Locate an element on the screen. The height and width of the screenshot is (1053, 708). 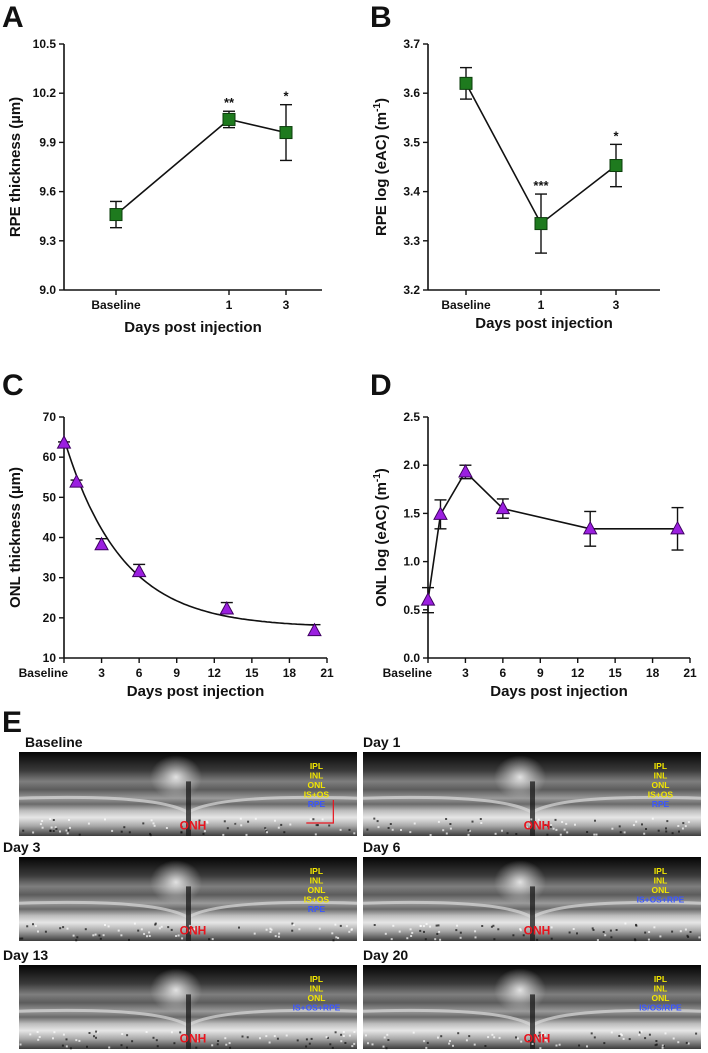
y-axis-title: RPE log (eAC) (m-1) is located at coordinates (381, 167).